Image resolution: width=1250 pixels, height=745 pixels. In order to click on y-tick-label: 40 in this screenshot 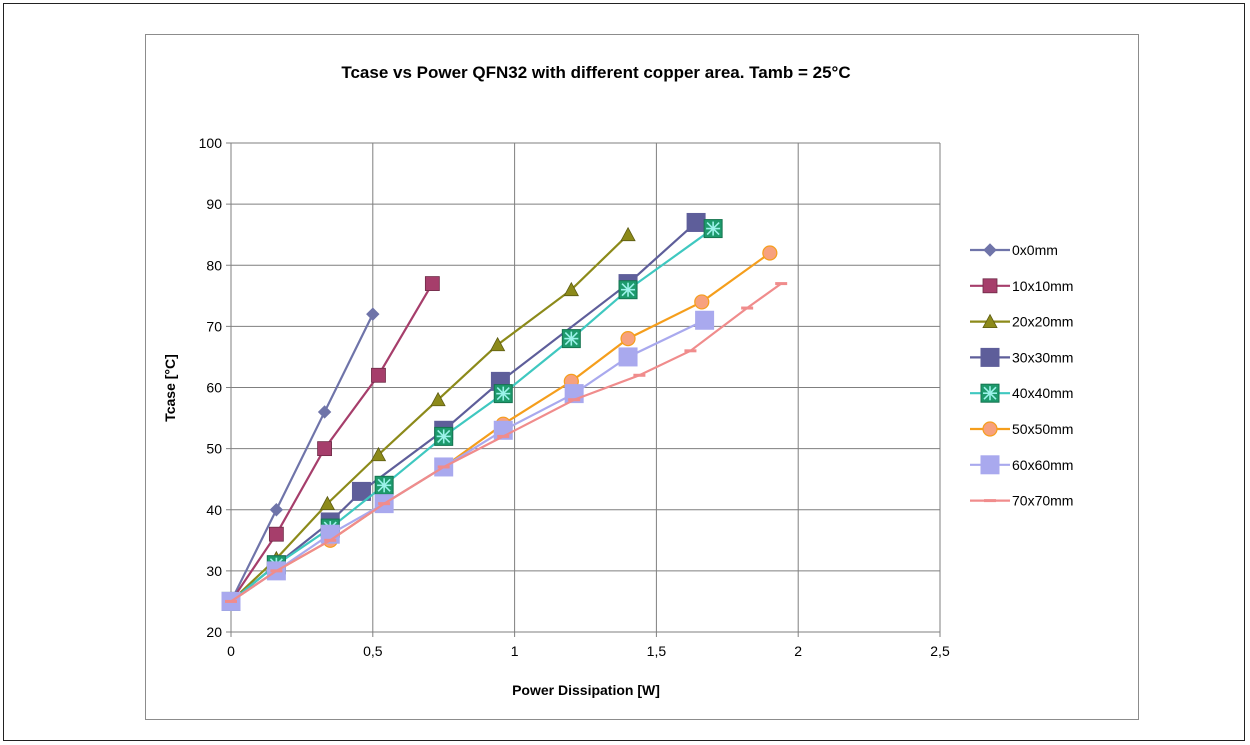, I will do `click(214, 510)`.